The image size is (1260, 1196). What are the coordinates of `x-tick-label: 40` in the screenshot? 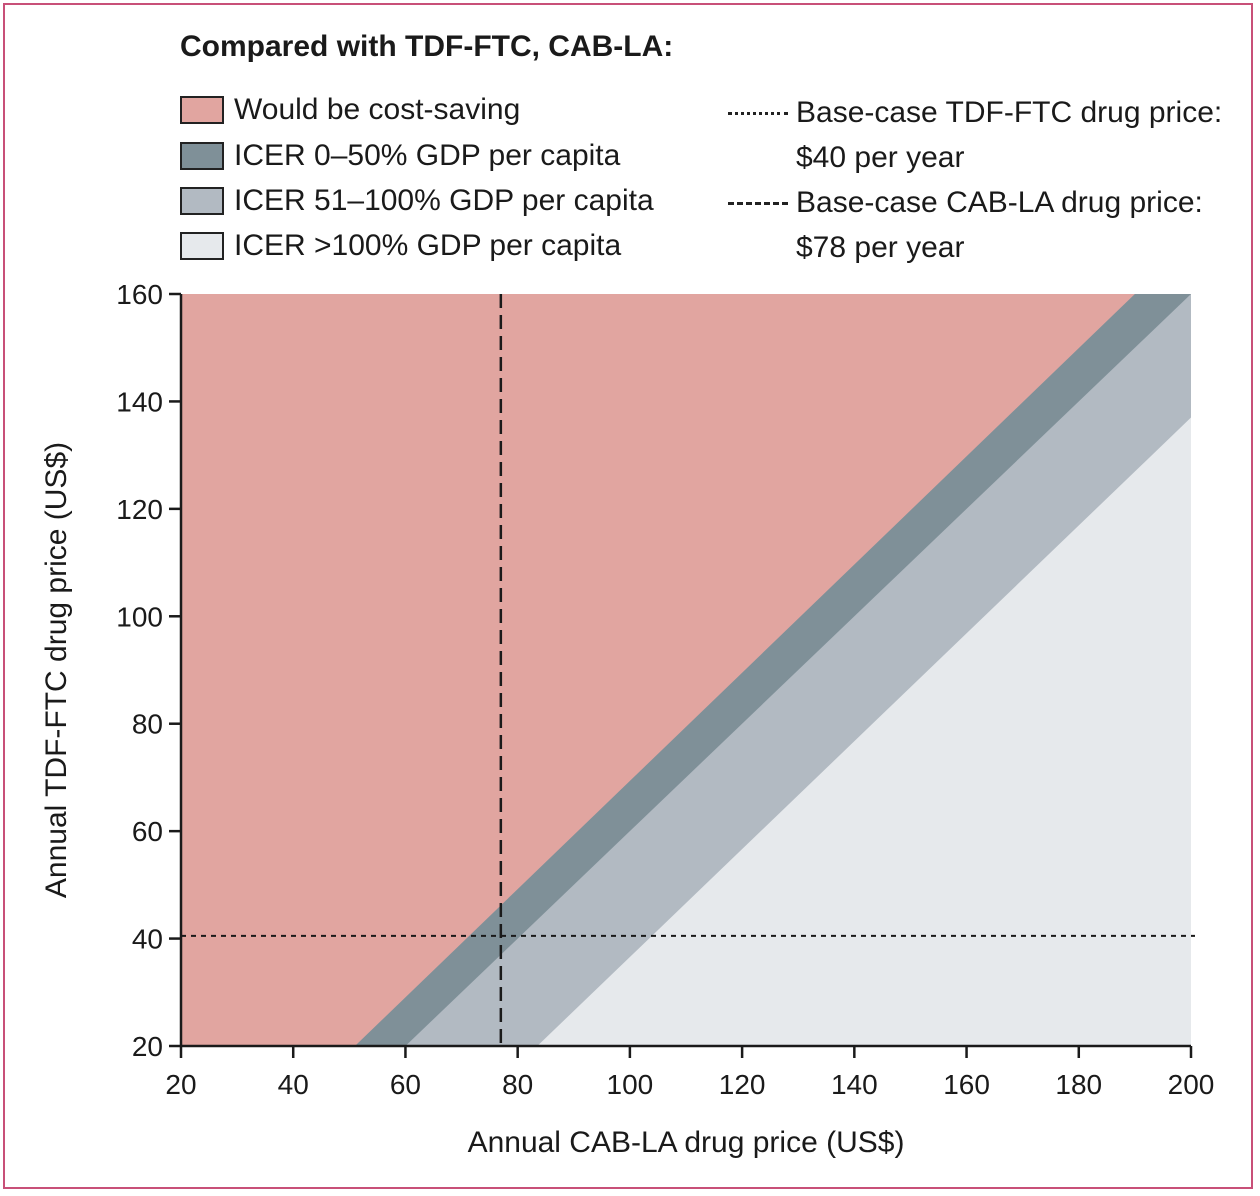 It's located at (293, 1084).